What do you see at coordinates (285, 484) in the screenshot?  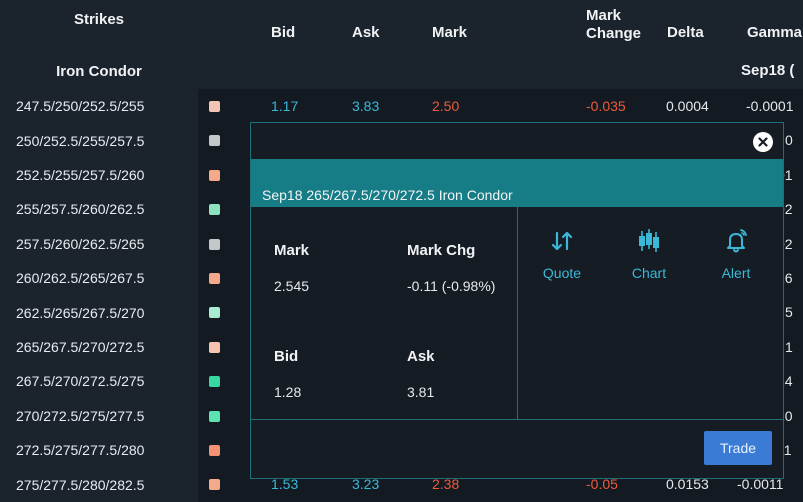 I see `cell-bid: 1.53` at bounding box center [285, 484].